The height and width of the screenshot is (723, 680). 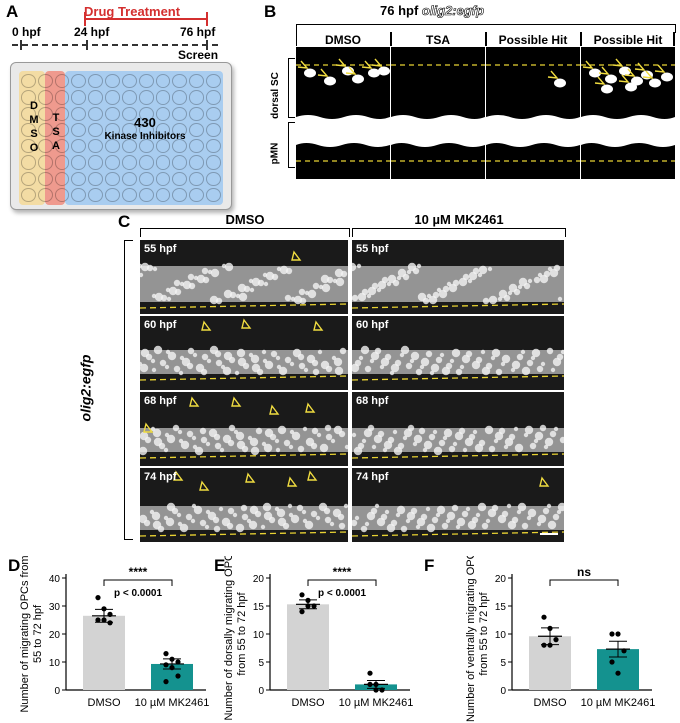 I want to click on schematic-bg, so click(x=628, y=113).